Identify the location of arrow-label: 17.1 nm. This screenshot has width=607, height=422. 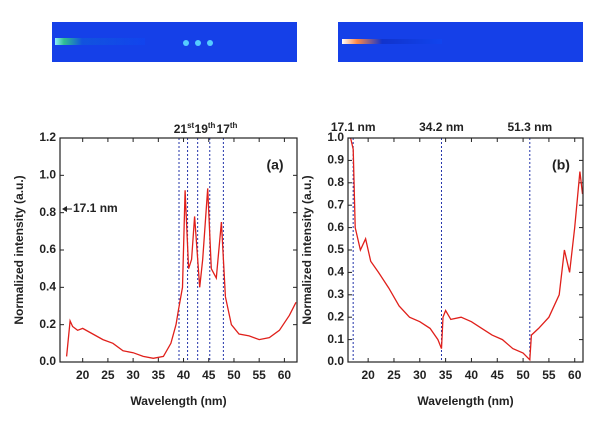
(95, 208).